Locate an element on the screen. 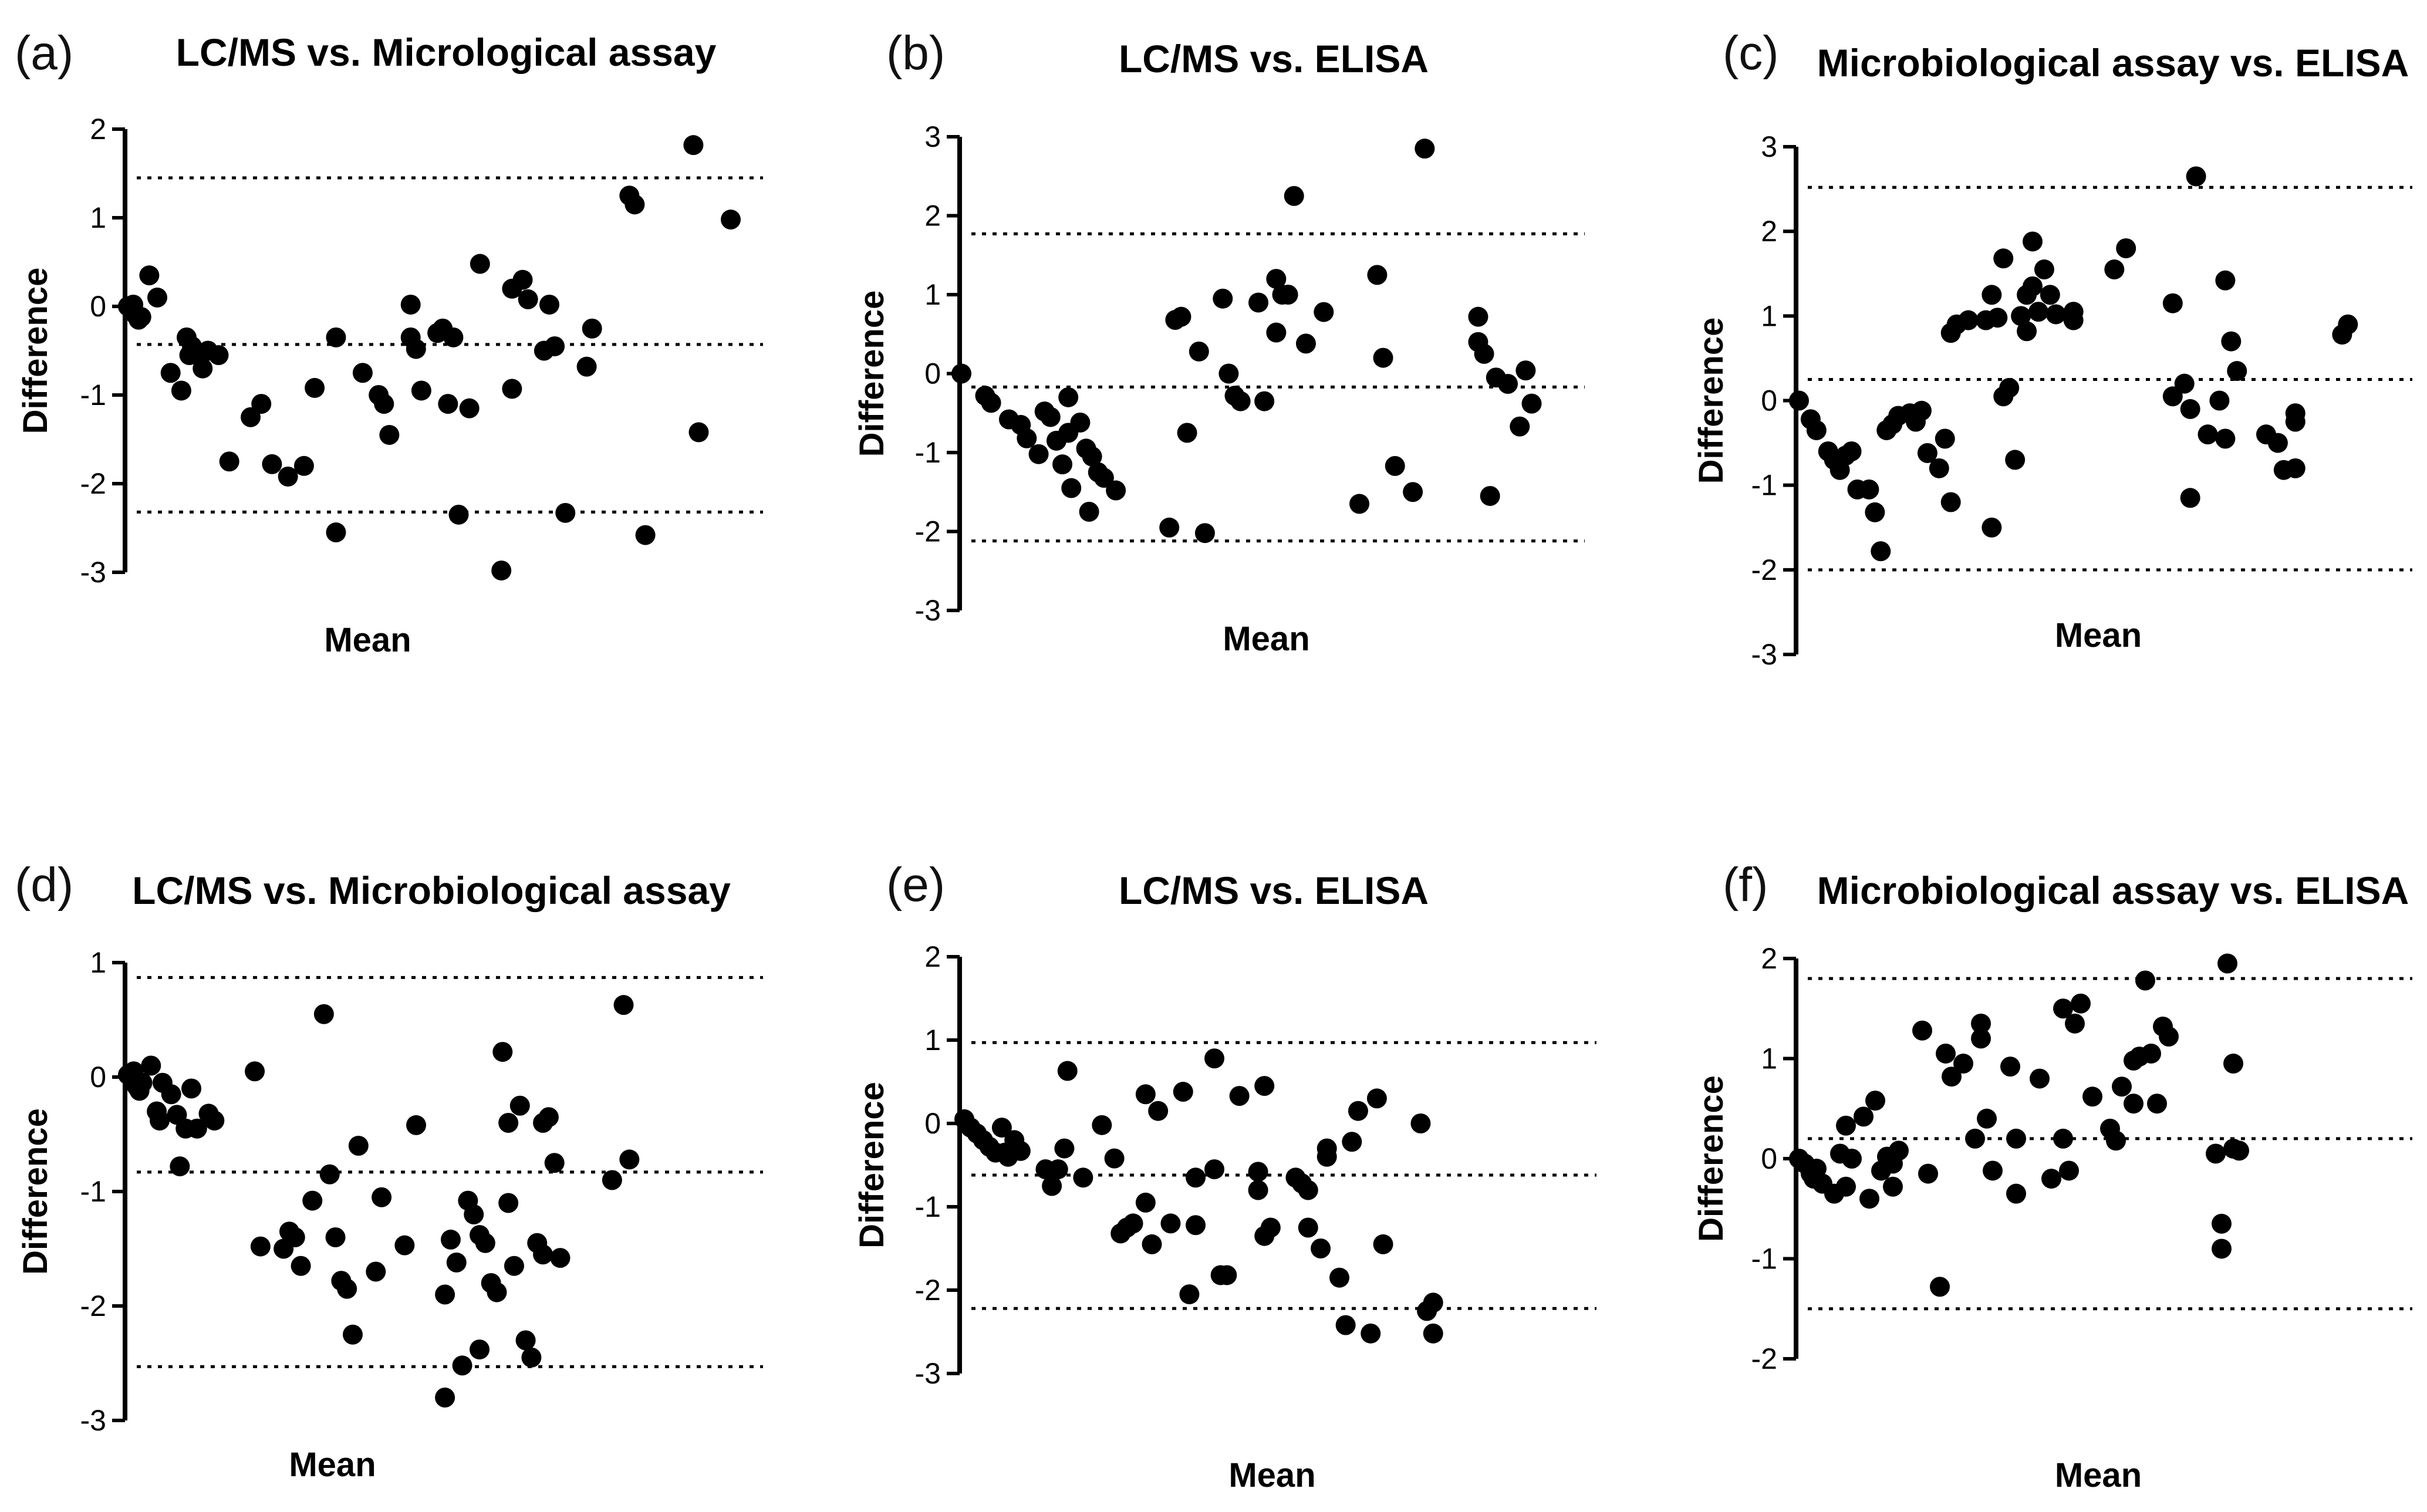 Image resolution: width=2427 pixels, height=1512 pixels. chart-title: LC/MS vs. Micrological assay is located at coordinates (446, 53).